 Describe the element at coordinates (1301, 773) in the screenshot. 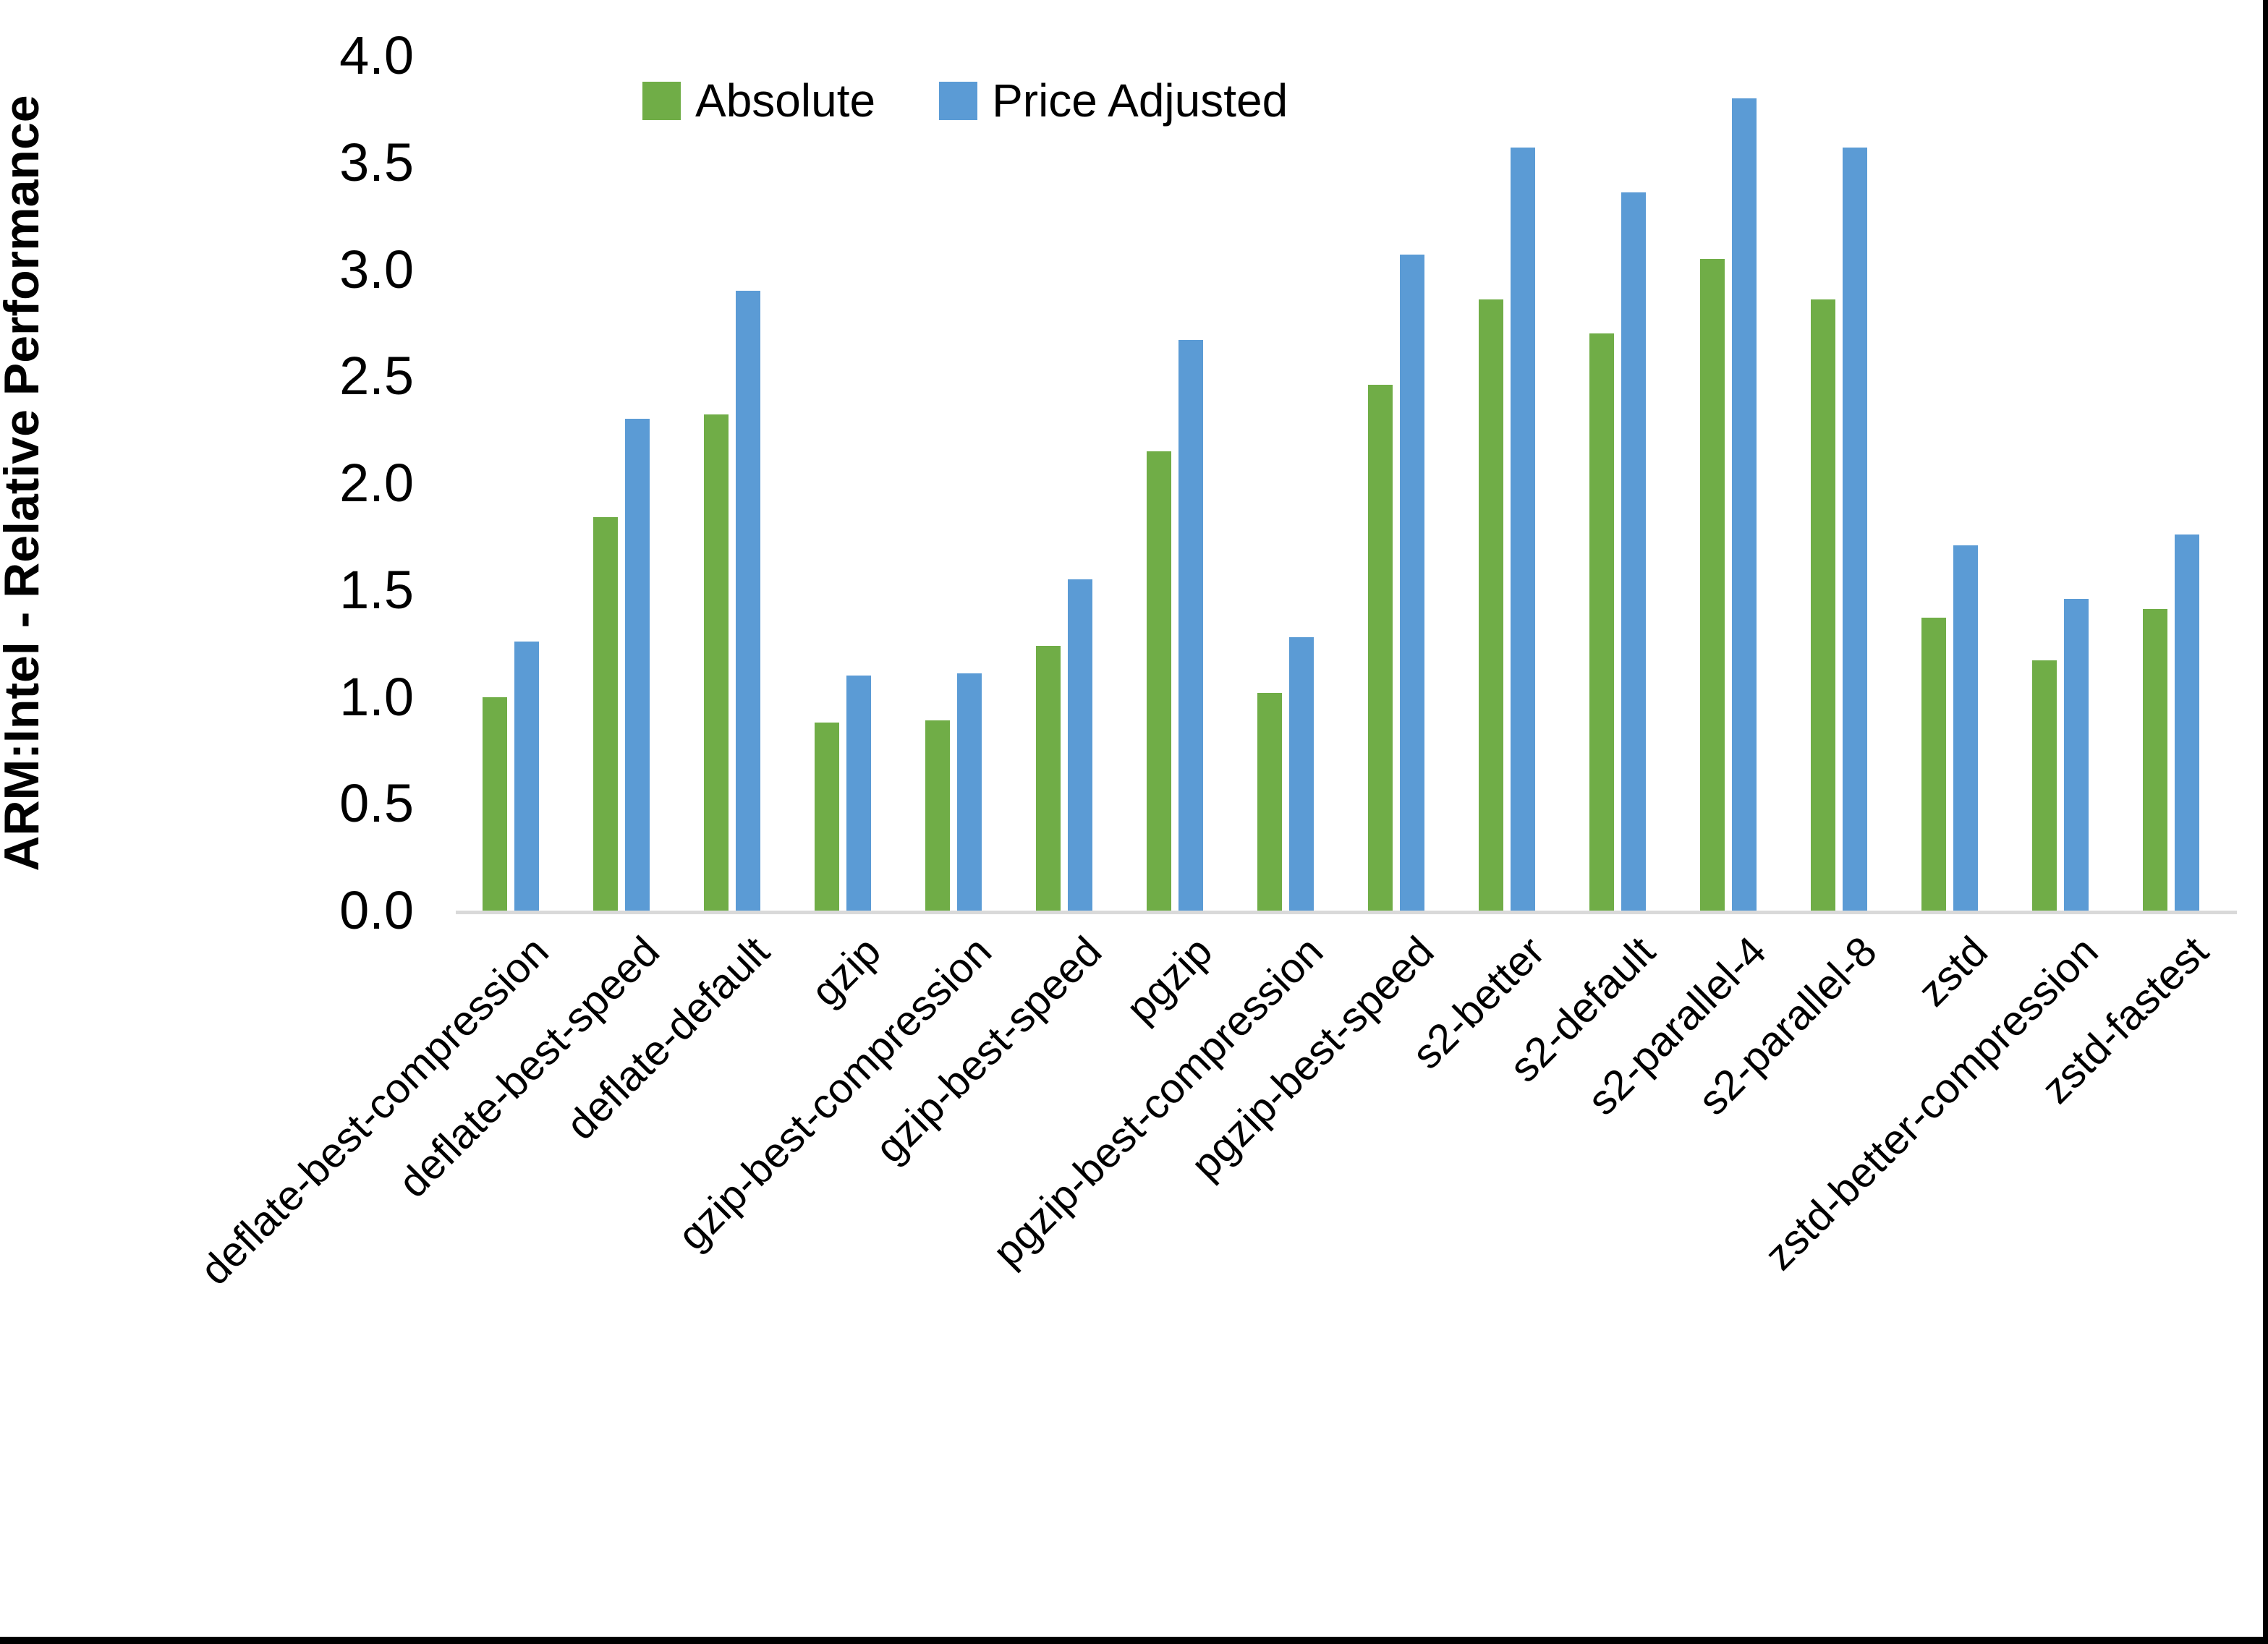

I see `bar-price-adjusted-pgzip-best-compression` at that location.